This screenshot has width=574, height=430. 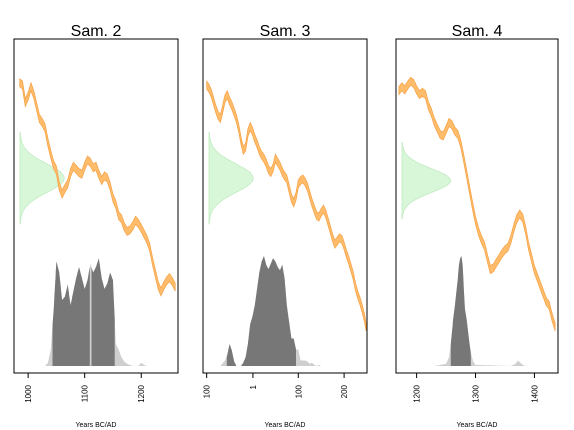 I want to click on panel-title: Sam. 3, so click(x=285, y=31).